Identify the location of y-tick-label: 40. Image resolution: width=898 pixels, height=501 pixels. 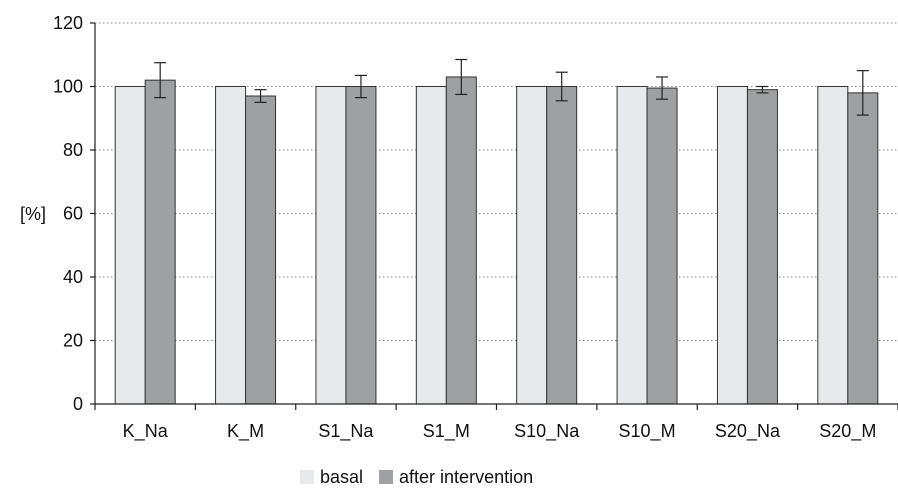
(73, 277).